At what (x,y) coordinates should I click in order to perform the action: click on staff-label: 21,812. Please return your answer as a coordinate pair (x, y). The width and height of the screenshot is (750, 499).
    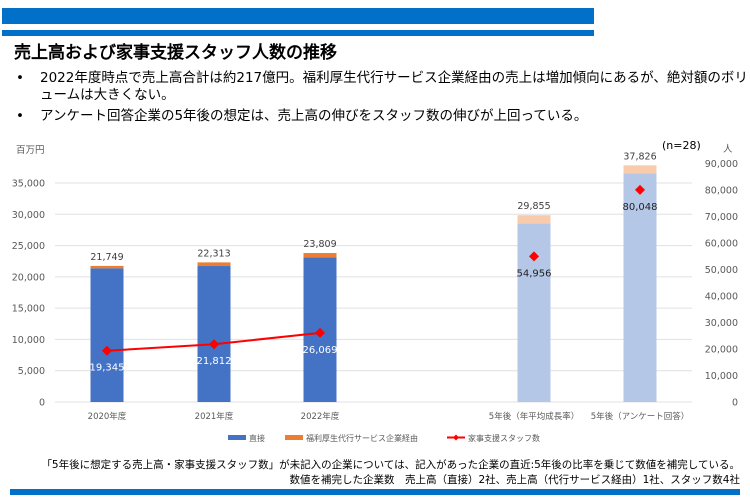
    Looking at the image, I should click on (214, 361).